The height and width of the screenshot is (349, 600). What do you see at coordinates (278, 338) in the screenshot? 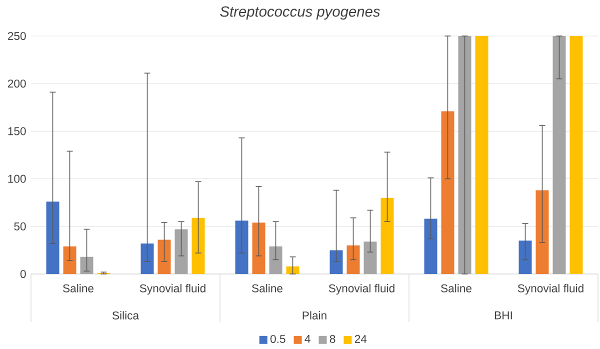
I see `legend-label: 0.5` at bounding box center [278, 338].